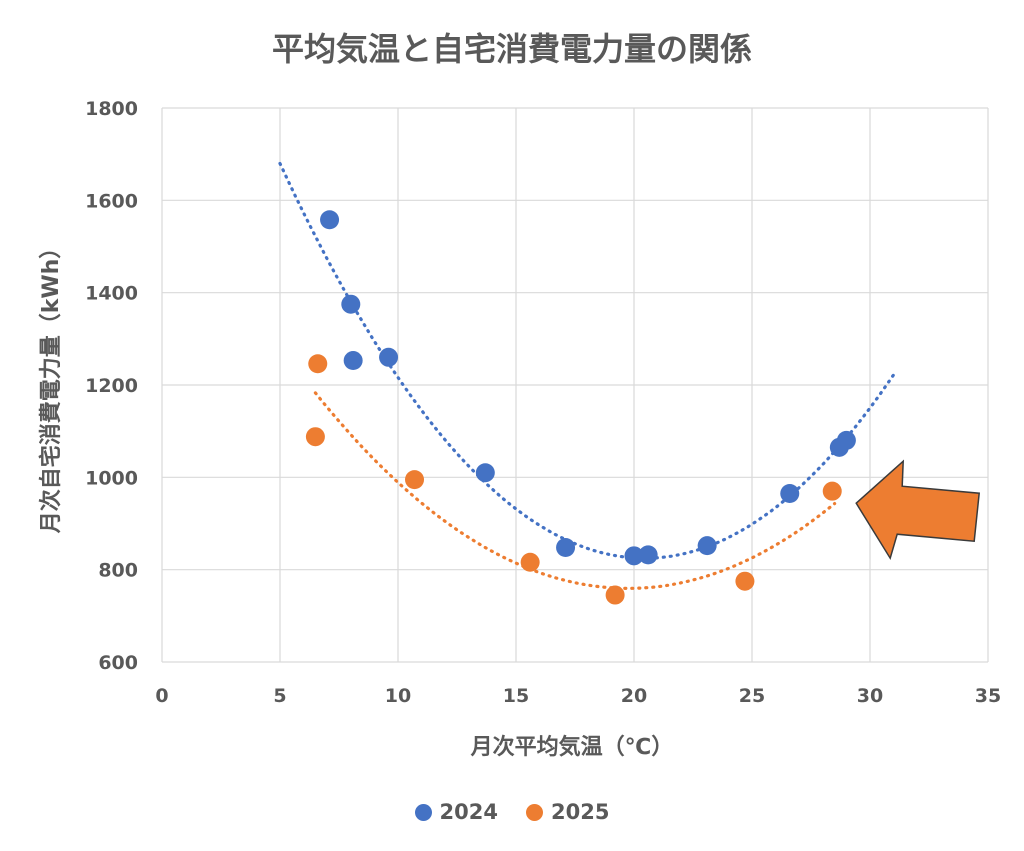  Describe the element at coordinates (572, 747) in the screenshot. I see `x-axis-label: 月次平均気温（℃）` at that location.